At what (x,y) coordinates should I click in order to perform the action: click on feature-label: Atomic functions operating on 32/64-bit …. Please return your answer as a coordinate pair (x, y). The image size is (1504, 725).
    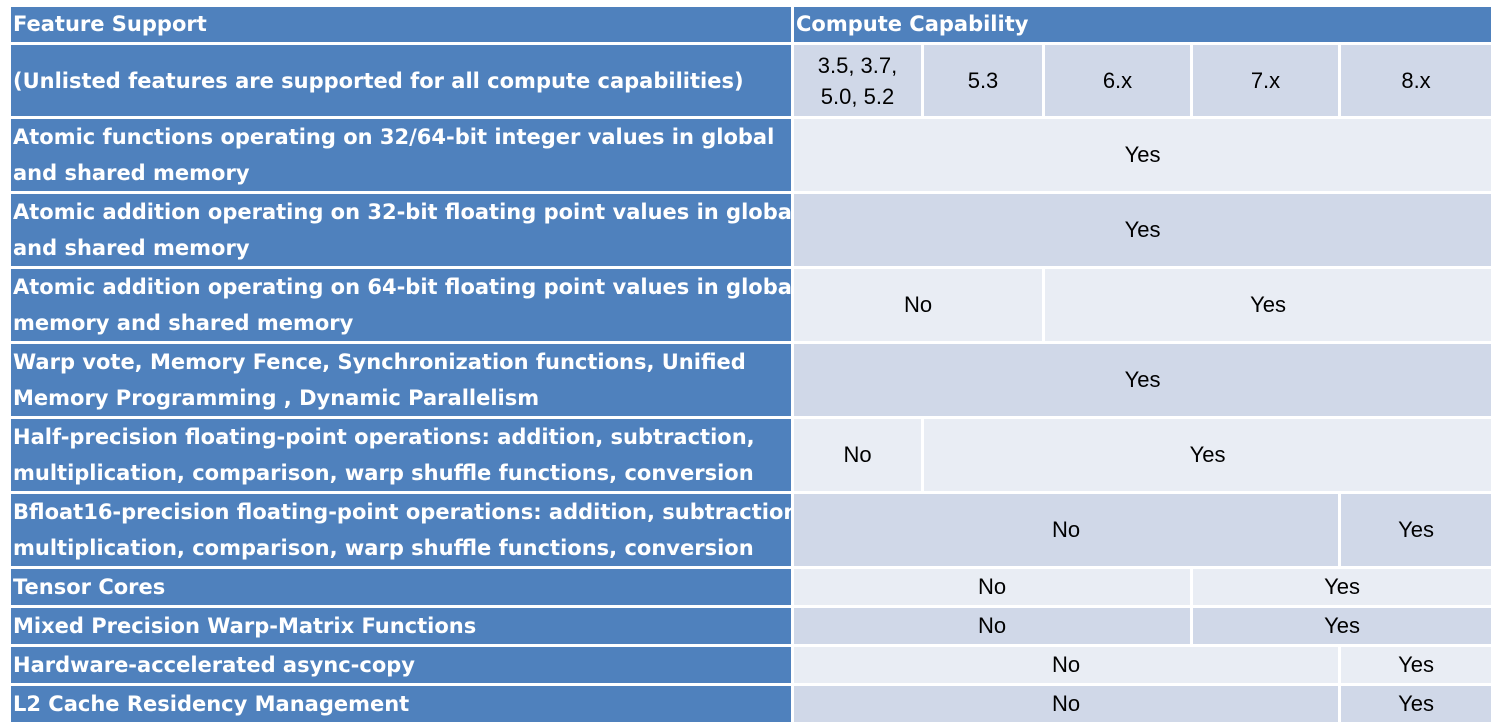
    Looking at the image, I should click on (401, 155).